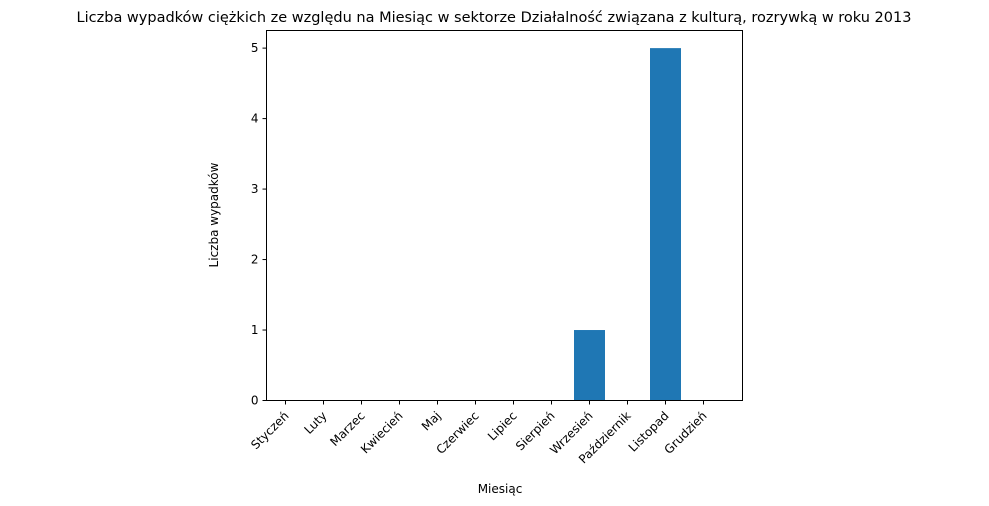 This screenshot has width=989, height=506. Describe the element at coordinates (255, 189) in the screenshot. I see `y-tick-label-3: 3` at that location.